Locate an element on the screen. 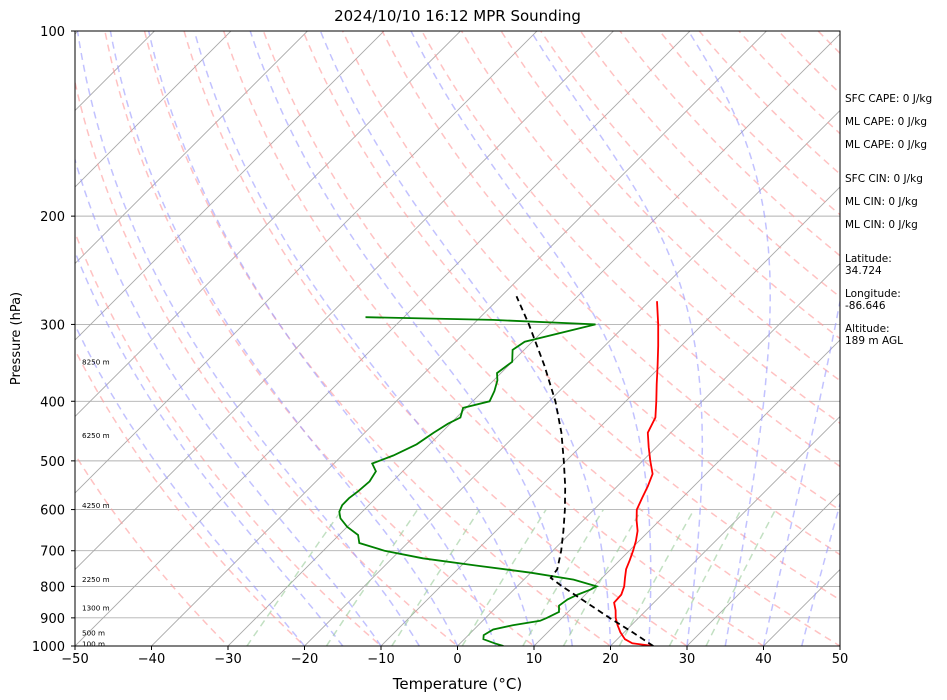  isotherm--110 is located at coordinates (153, 109).